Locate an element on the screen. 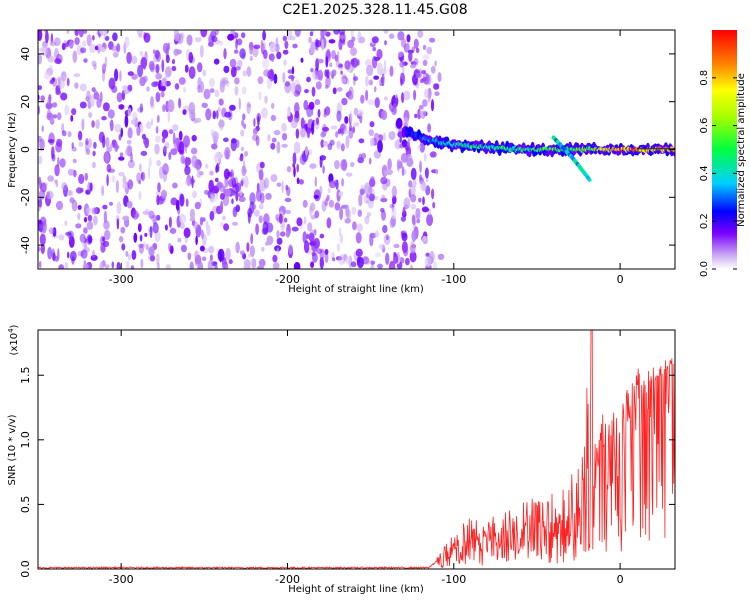 This screenshot has height=600, width=750. y-tick-label: 0 is located at coordinates (25, 149).